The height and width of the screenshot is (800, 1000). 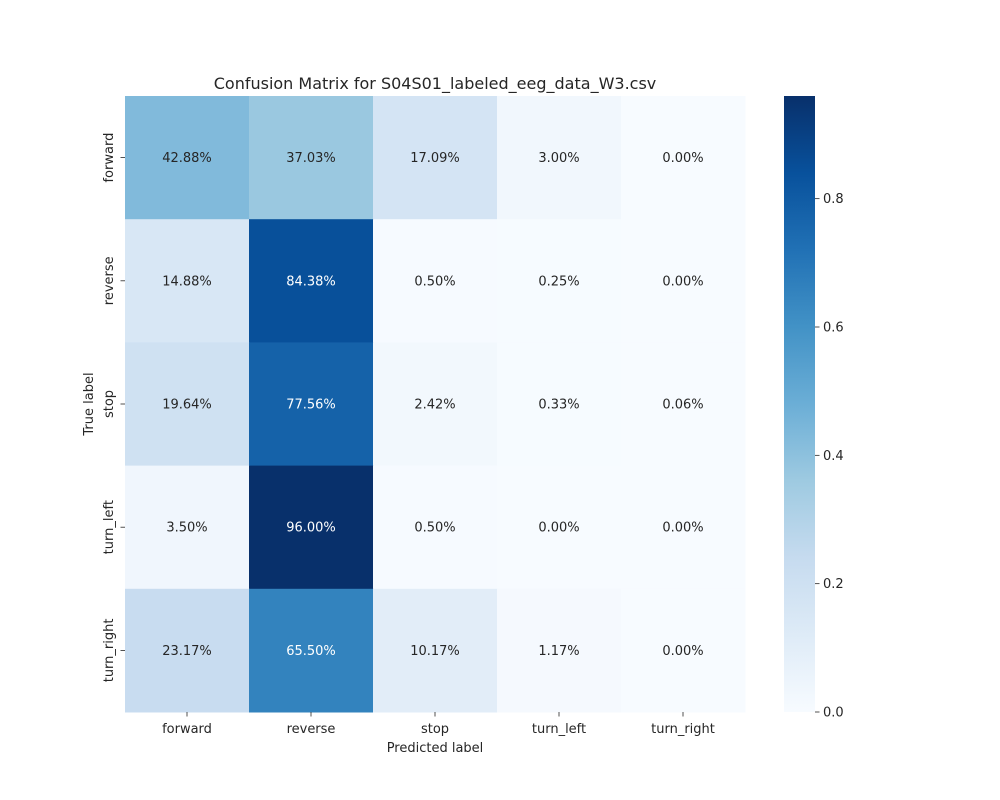 I want to click on cell-annotation: 23.17%, so click(x=187, y=651).